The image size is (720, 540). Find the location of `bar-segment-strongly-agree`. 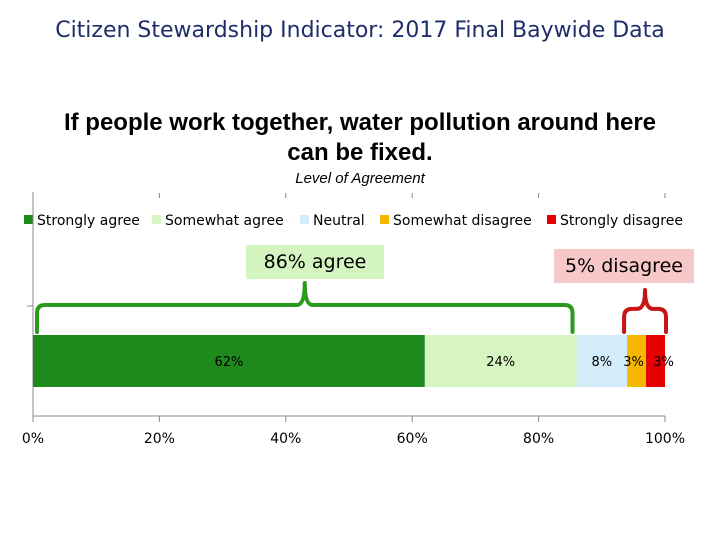

bar-segment-strongly-agree is located at coordinates (229, 361).